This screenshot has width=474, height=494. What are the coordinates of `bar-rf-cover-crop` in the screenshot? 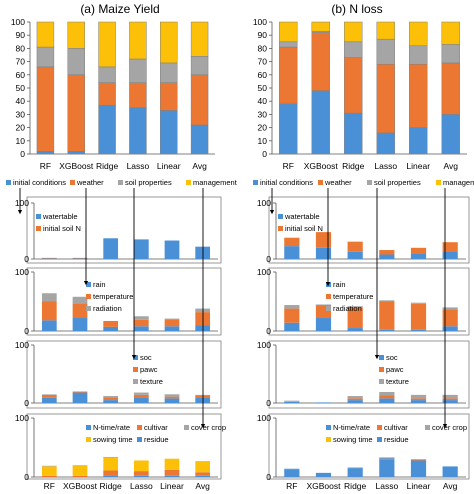 It's located at (49, 466).